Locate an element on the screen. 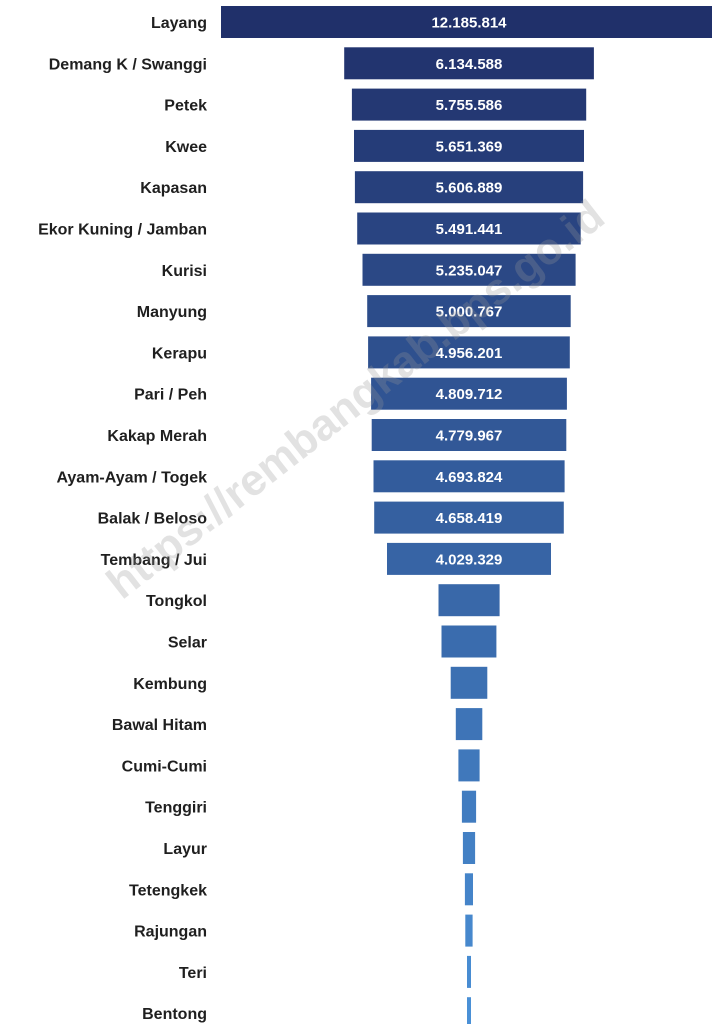  category-label-8: Kerapu is located at coordinates (179, 353).